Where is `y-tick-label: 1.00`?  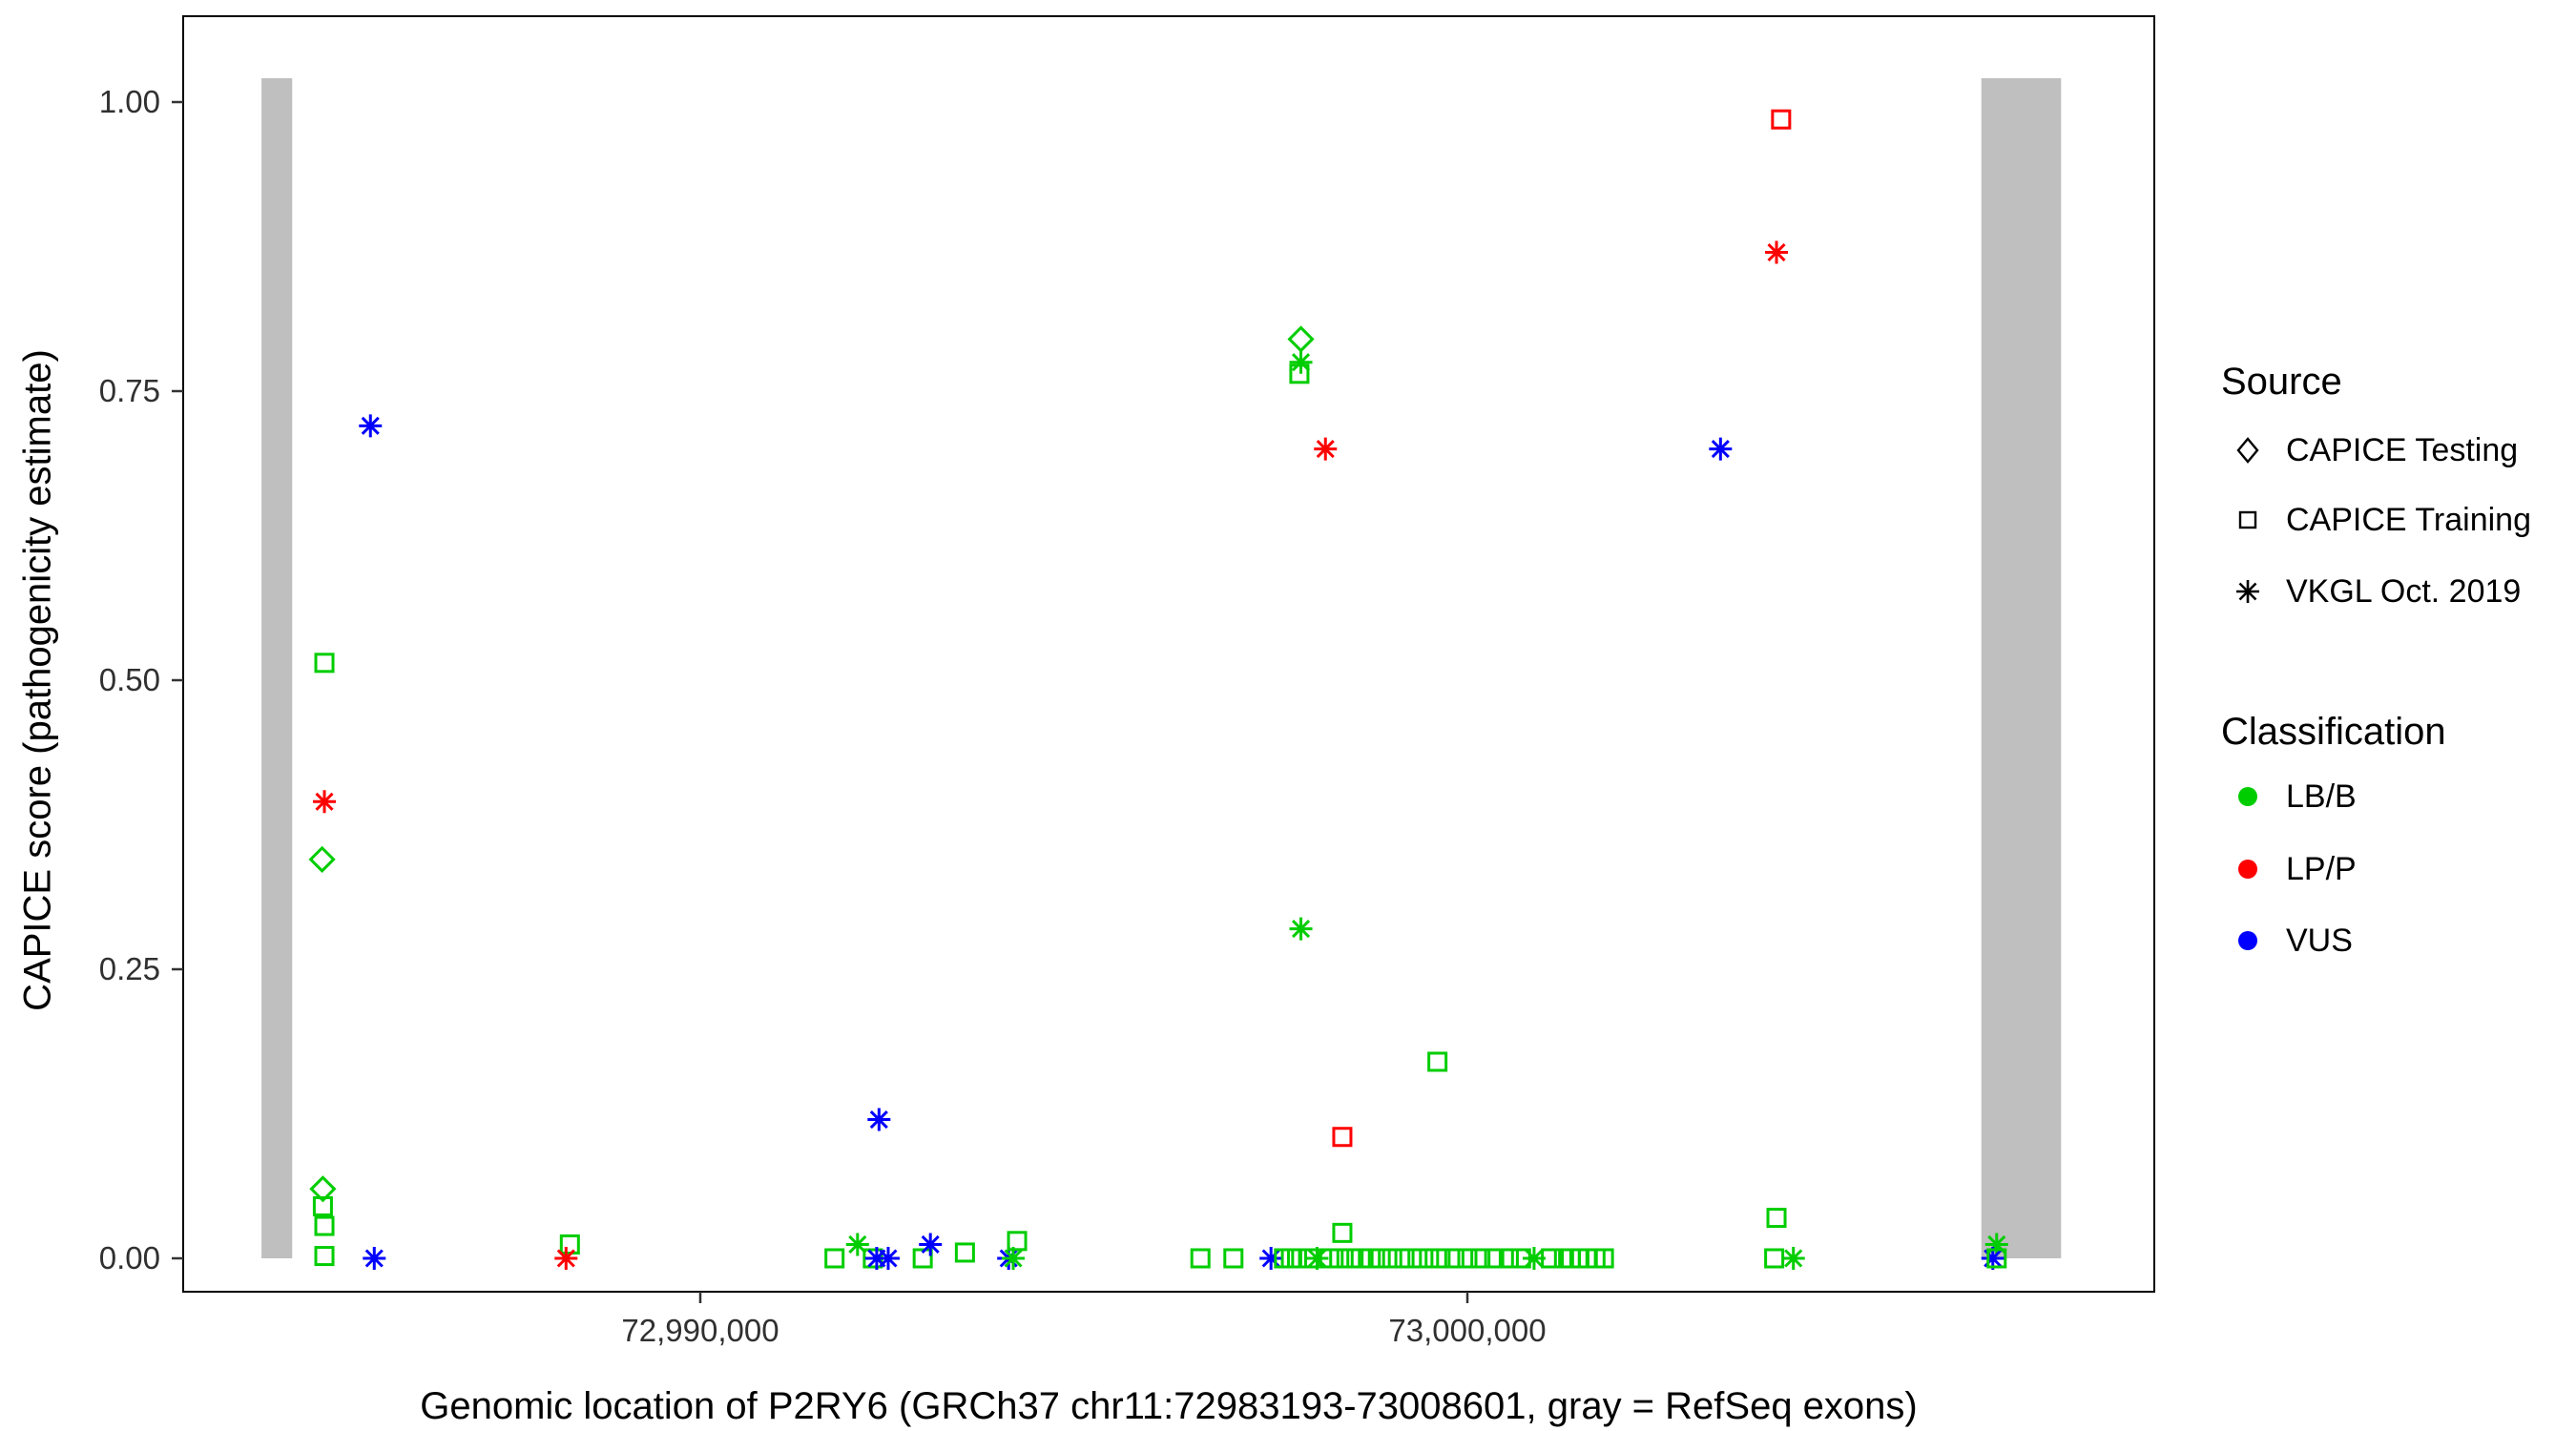
y-tick-label: 1.00 is located at coordinates (129, 101).